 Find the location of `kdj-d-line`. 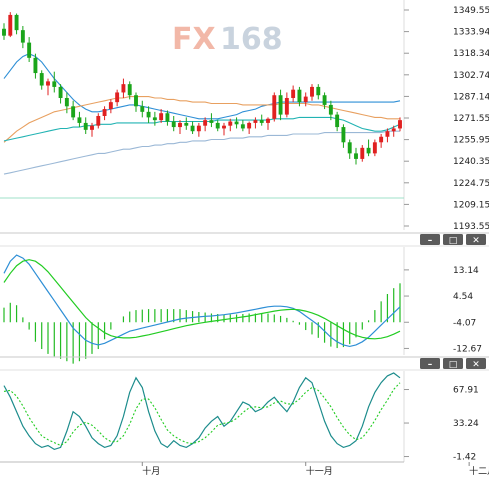

kdj-d-line is located at coordinates (202, 414).